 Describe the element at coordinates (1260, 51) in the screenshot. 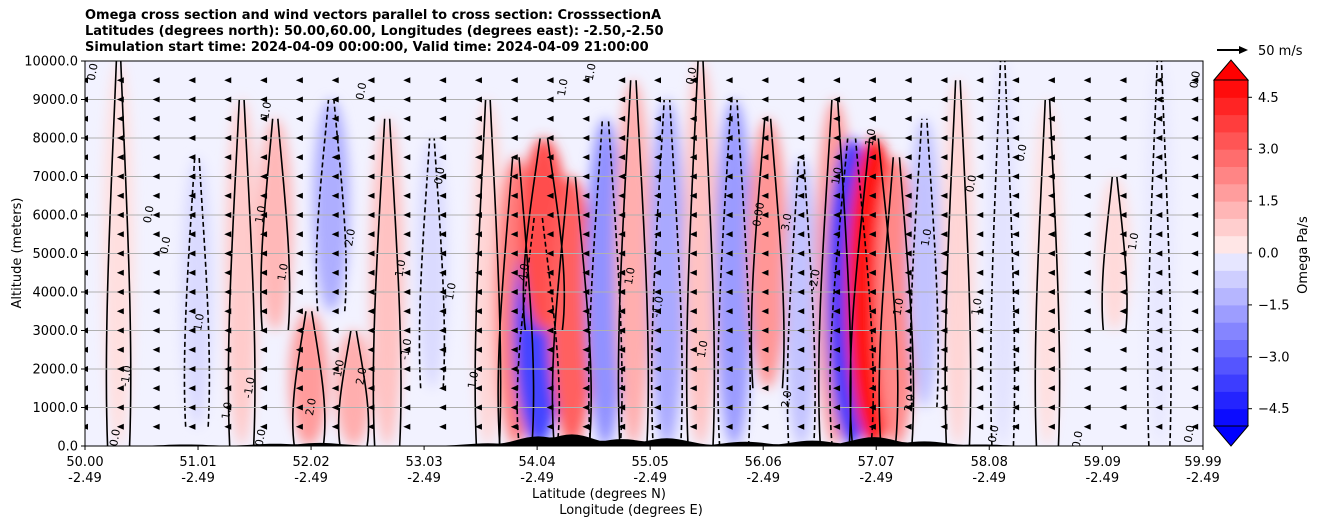

I see `wind-reference-key: 50 m/s` at that location.